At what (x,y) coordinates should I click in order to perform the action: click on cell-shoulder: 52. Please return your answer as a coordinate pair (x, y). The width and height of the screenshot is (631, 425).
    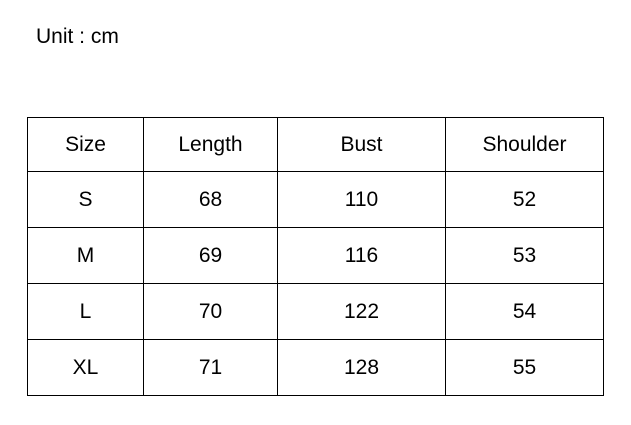
    Looking at the image, I should click on (524, 199).